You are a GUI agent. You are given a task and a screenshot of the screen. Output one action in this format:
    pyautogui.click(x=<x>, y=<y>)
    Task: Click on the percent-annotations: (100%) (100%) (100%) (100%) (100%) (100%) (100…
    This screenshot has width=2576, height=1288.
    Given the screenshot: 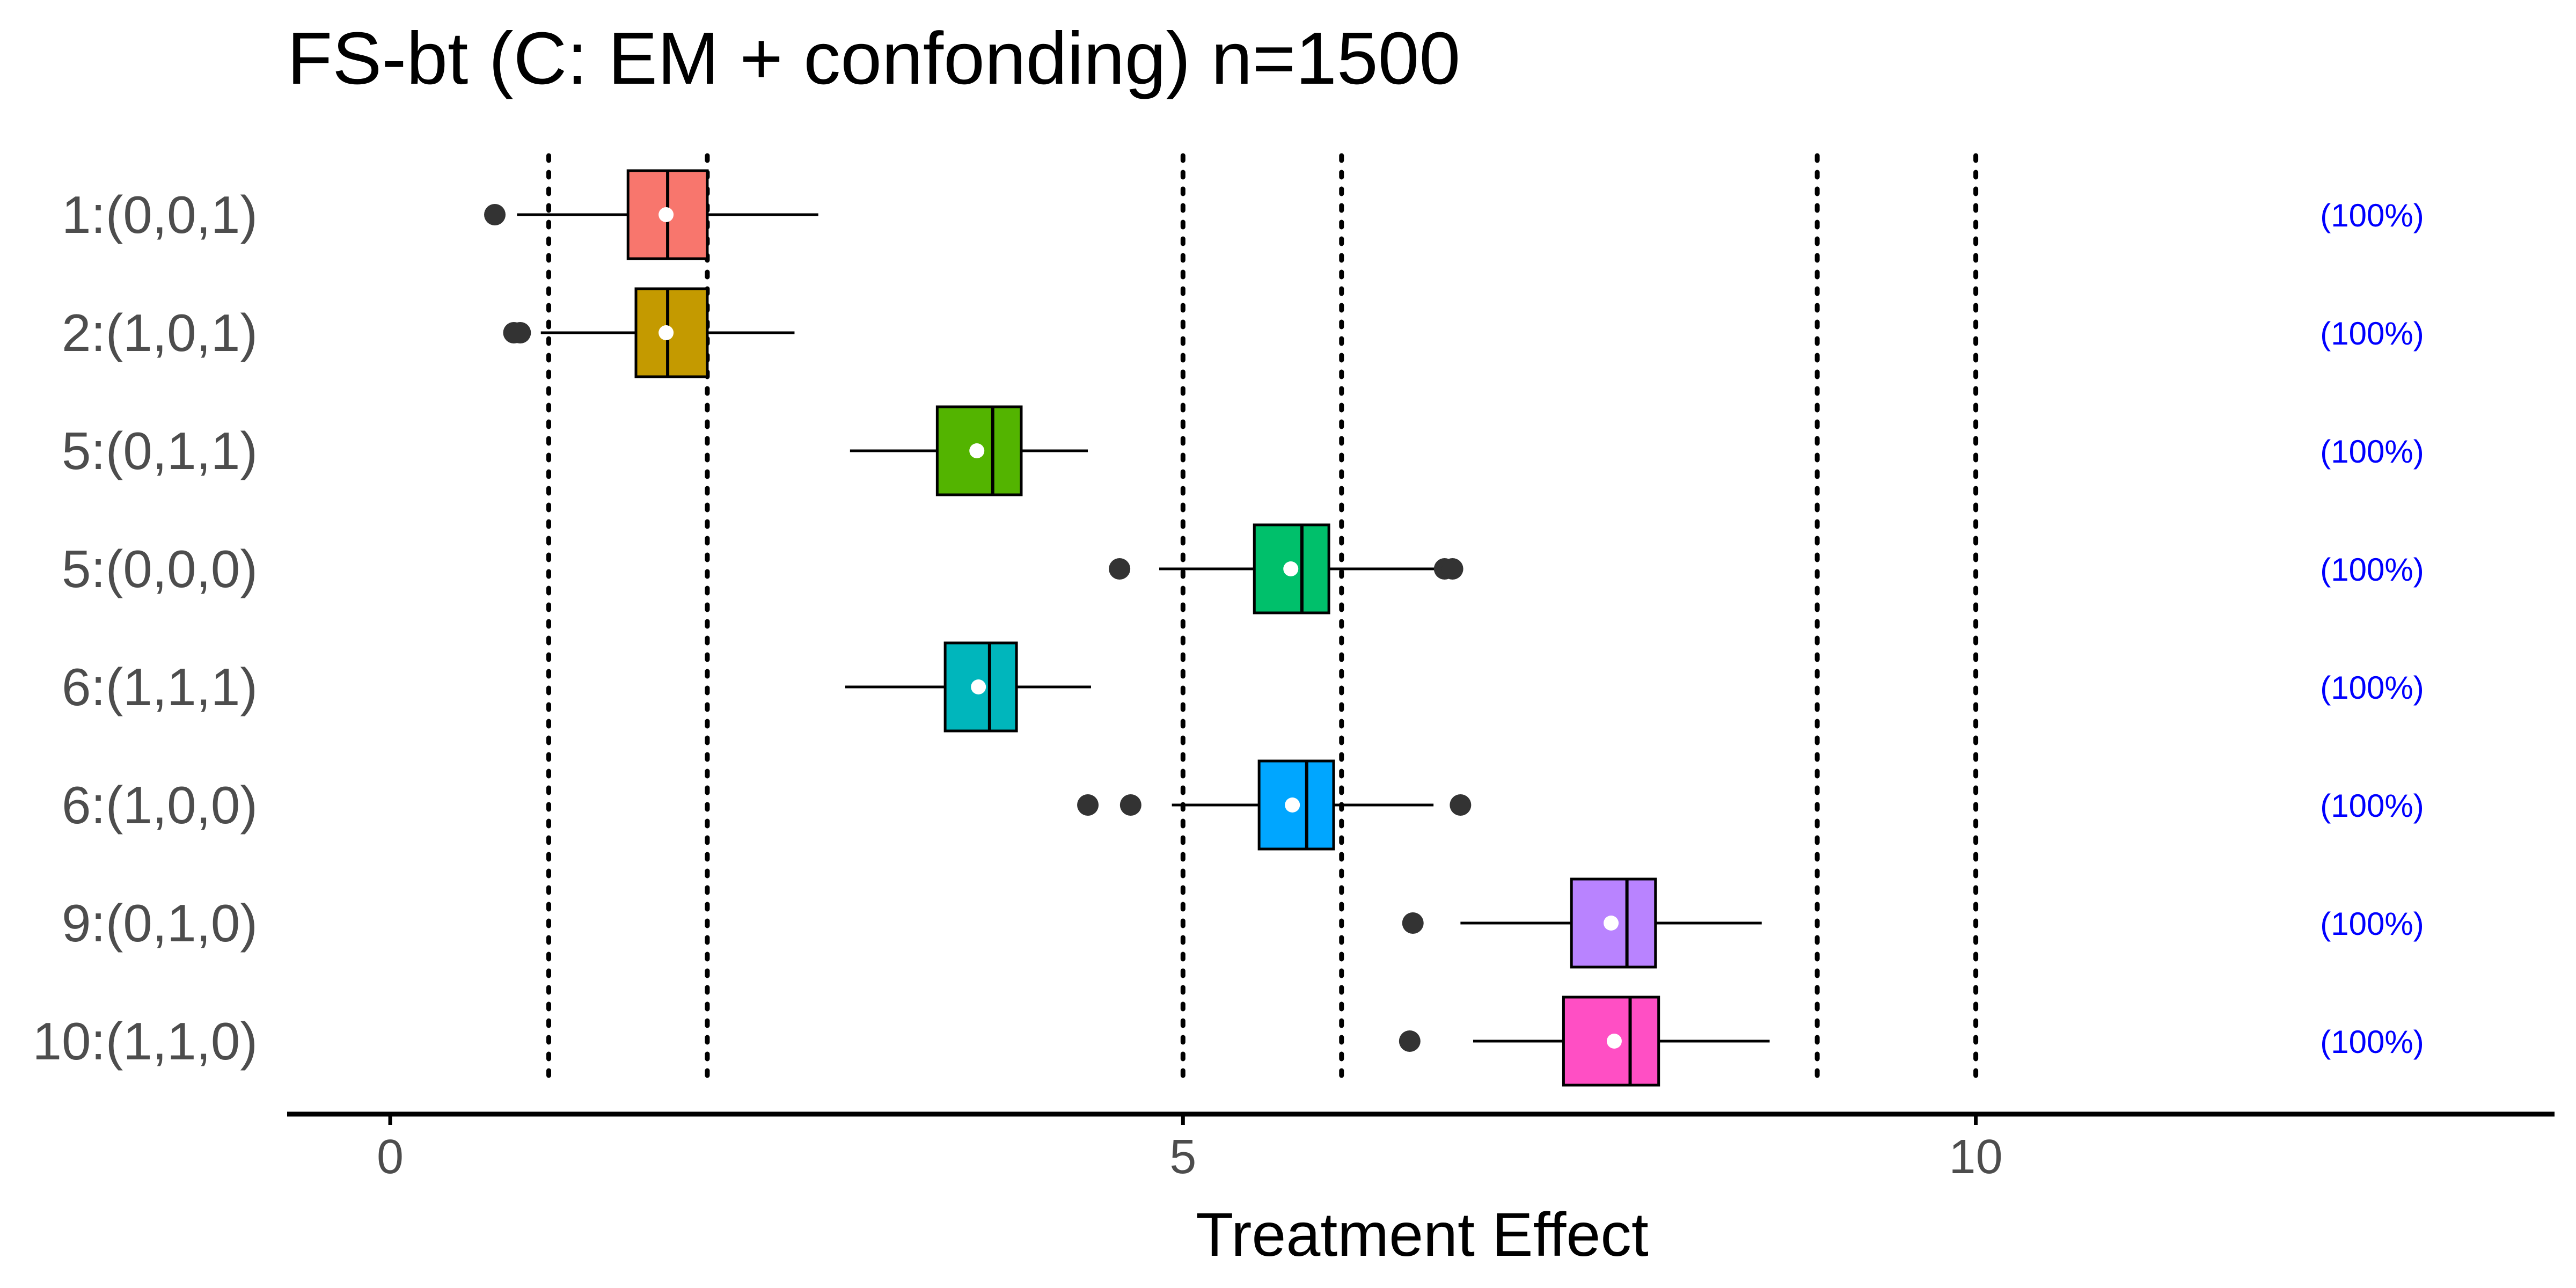 What is the action you would take?
    pyautogui.click(x=2372, y=628)
    